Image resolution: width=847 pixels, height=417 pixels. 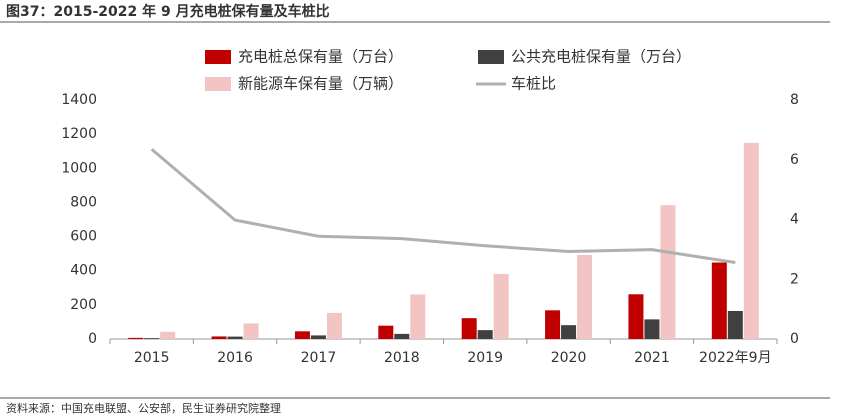 What do you see at coordinates (235, 358) in the screenshot?
I see `x-tick-label: 2016` at bounding box center [235, 358].